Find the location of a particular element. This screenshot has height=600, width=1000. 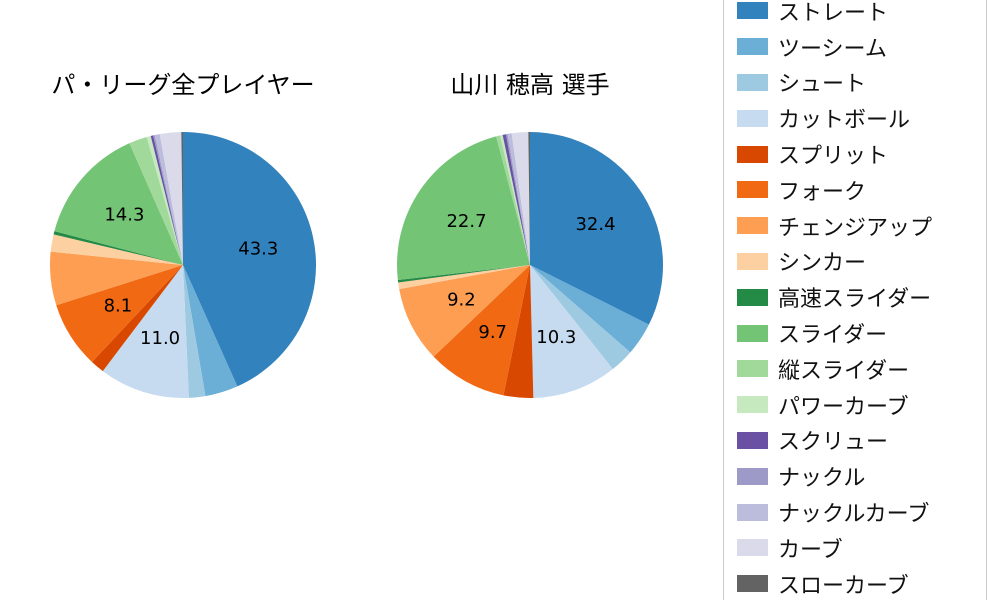

pie-svg: 43.3 11.0 8.1 14.3 is located at coordinates (183, 265).